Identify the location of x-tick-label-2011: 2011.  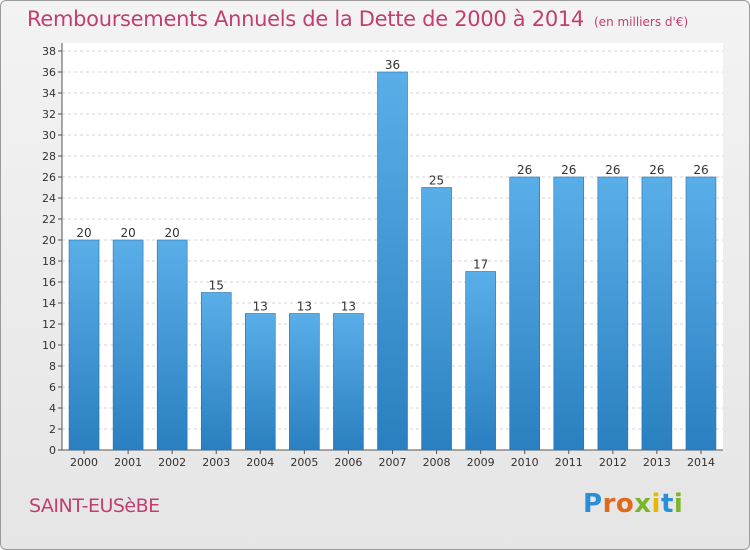
(569, 462).